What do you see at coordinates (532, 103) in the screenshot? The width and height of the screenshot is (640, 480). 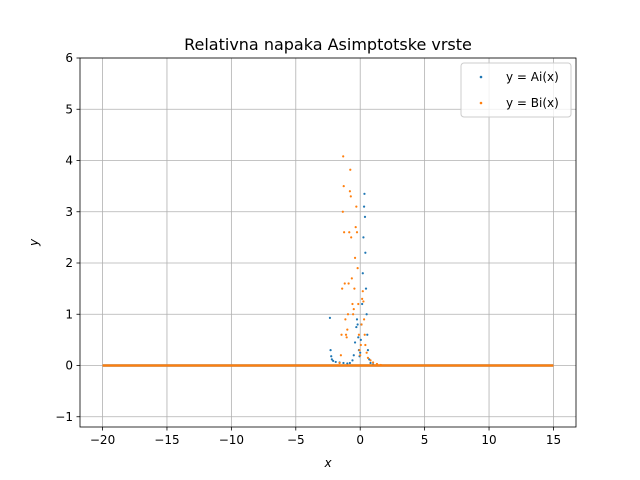 I see `legend-label: y = Bi(x)` at bounding box center [532, 103].